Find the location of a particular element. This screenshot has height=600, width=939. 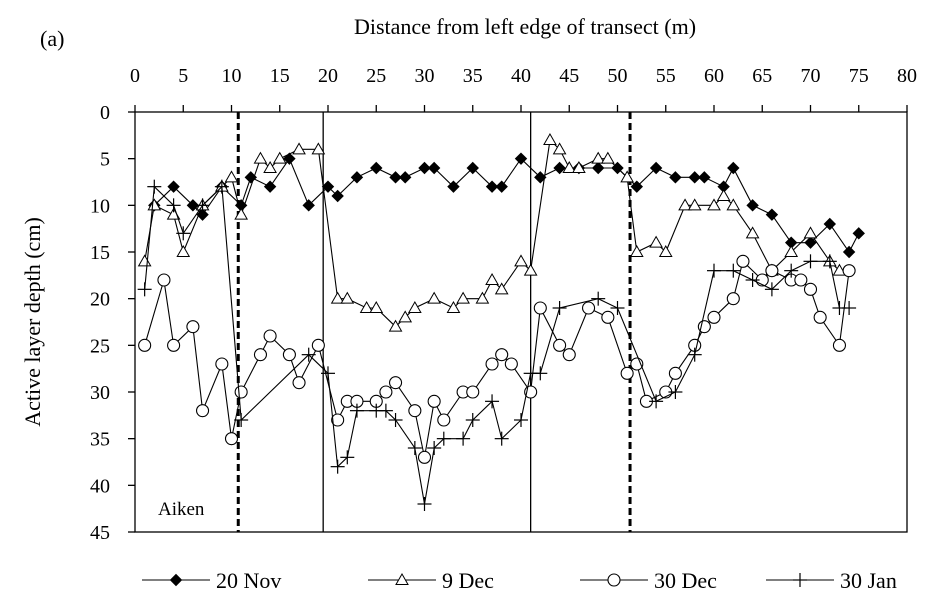

y-tick-label: 30 is located at coordinates (100, 393).